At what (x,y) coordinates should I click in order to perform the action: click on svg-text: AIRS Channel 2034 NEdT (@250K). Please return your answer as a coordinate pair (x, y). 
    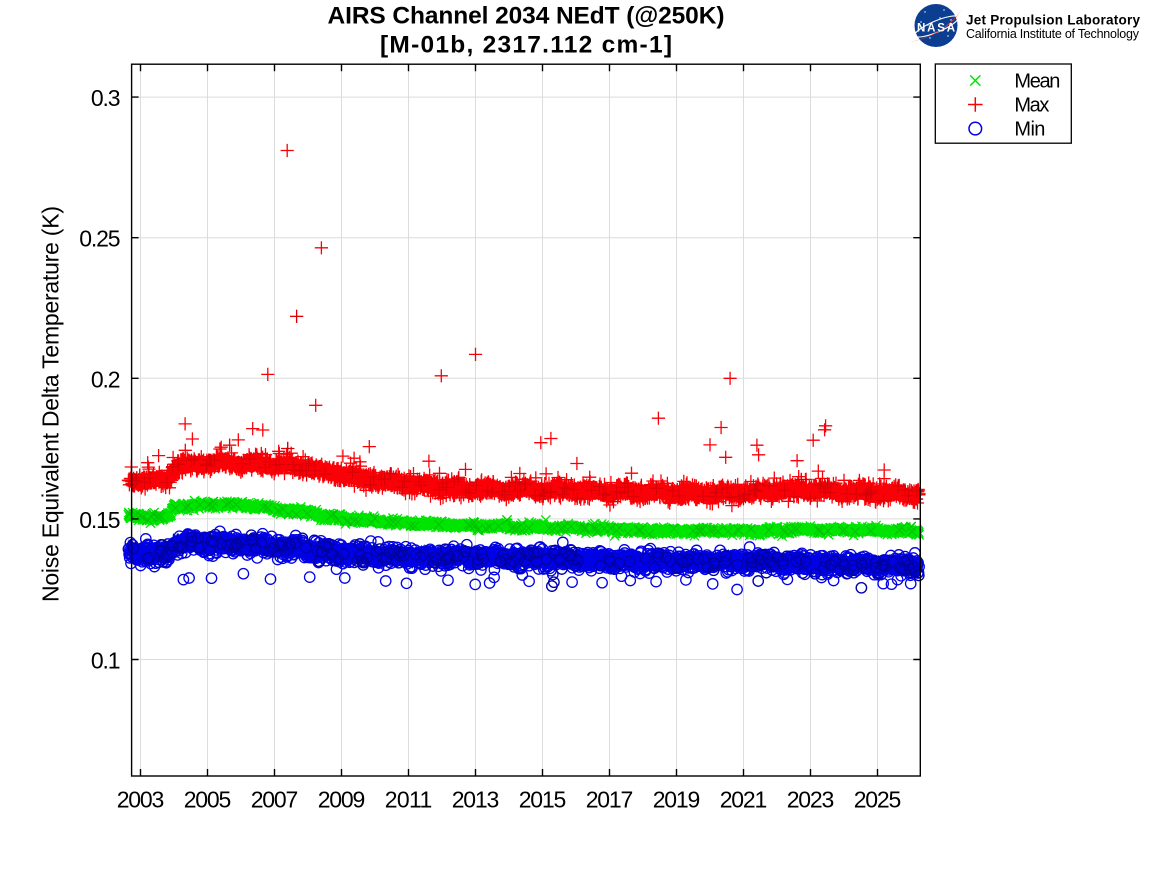
    Looking at the image, I should click on (526, 16).